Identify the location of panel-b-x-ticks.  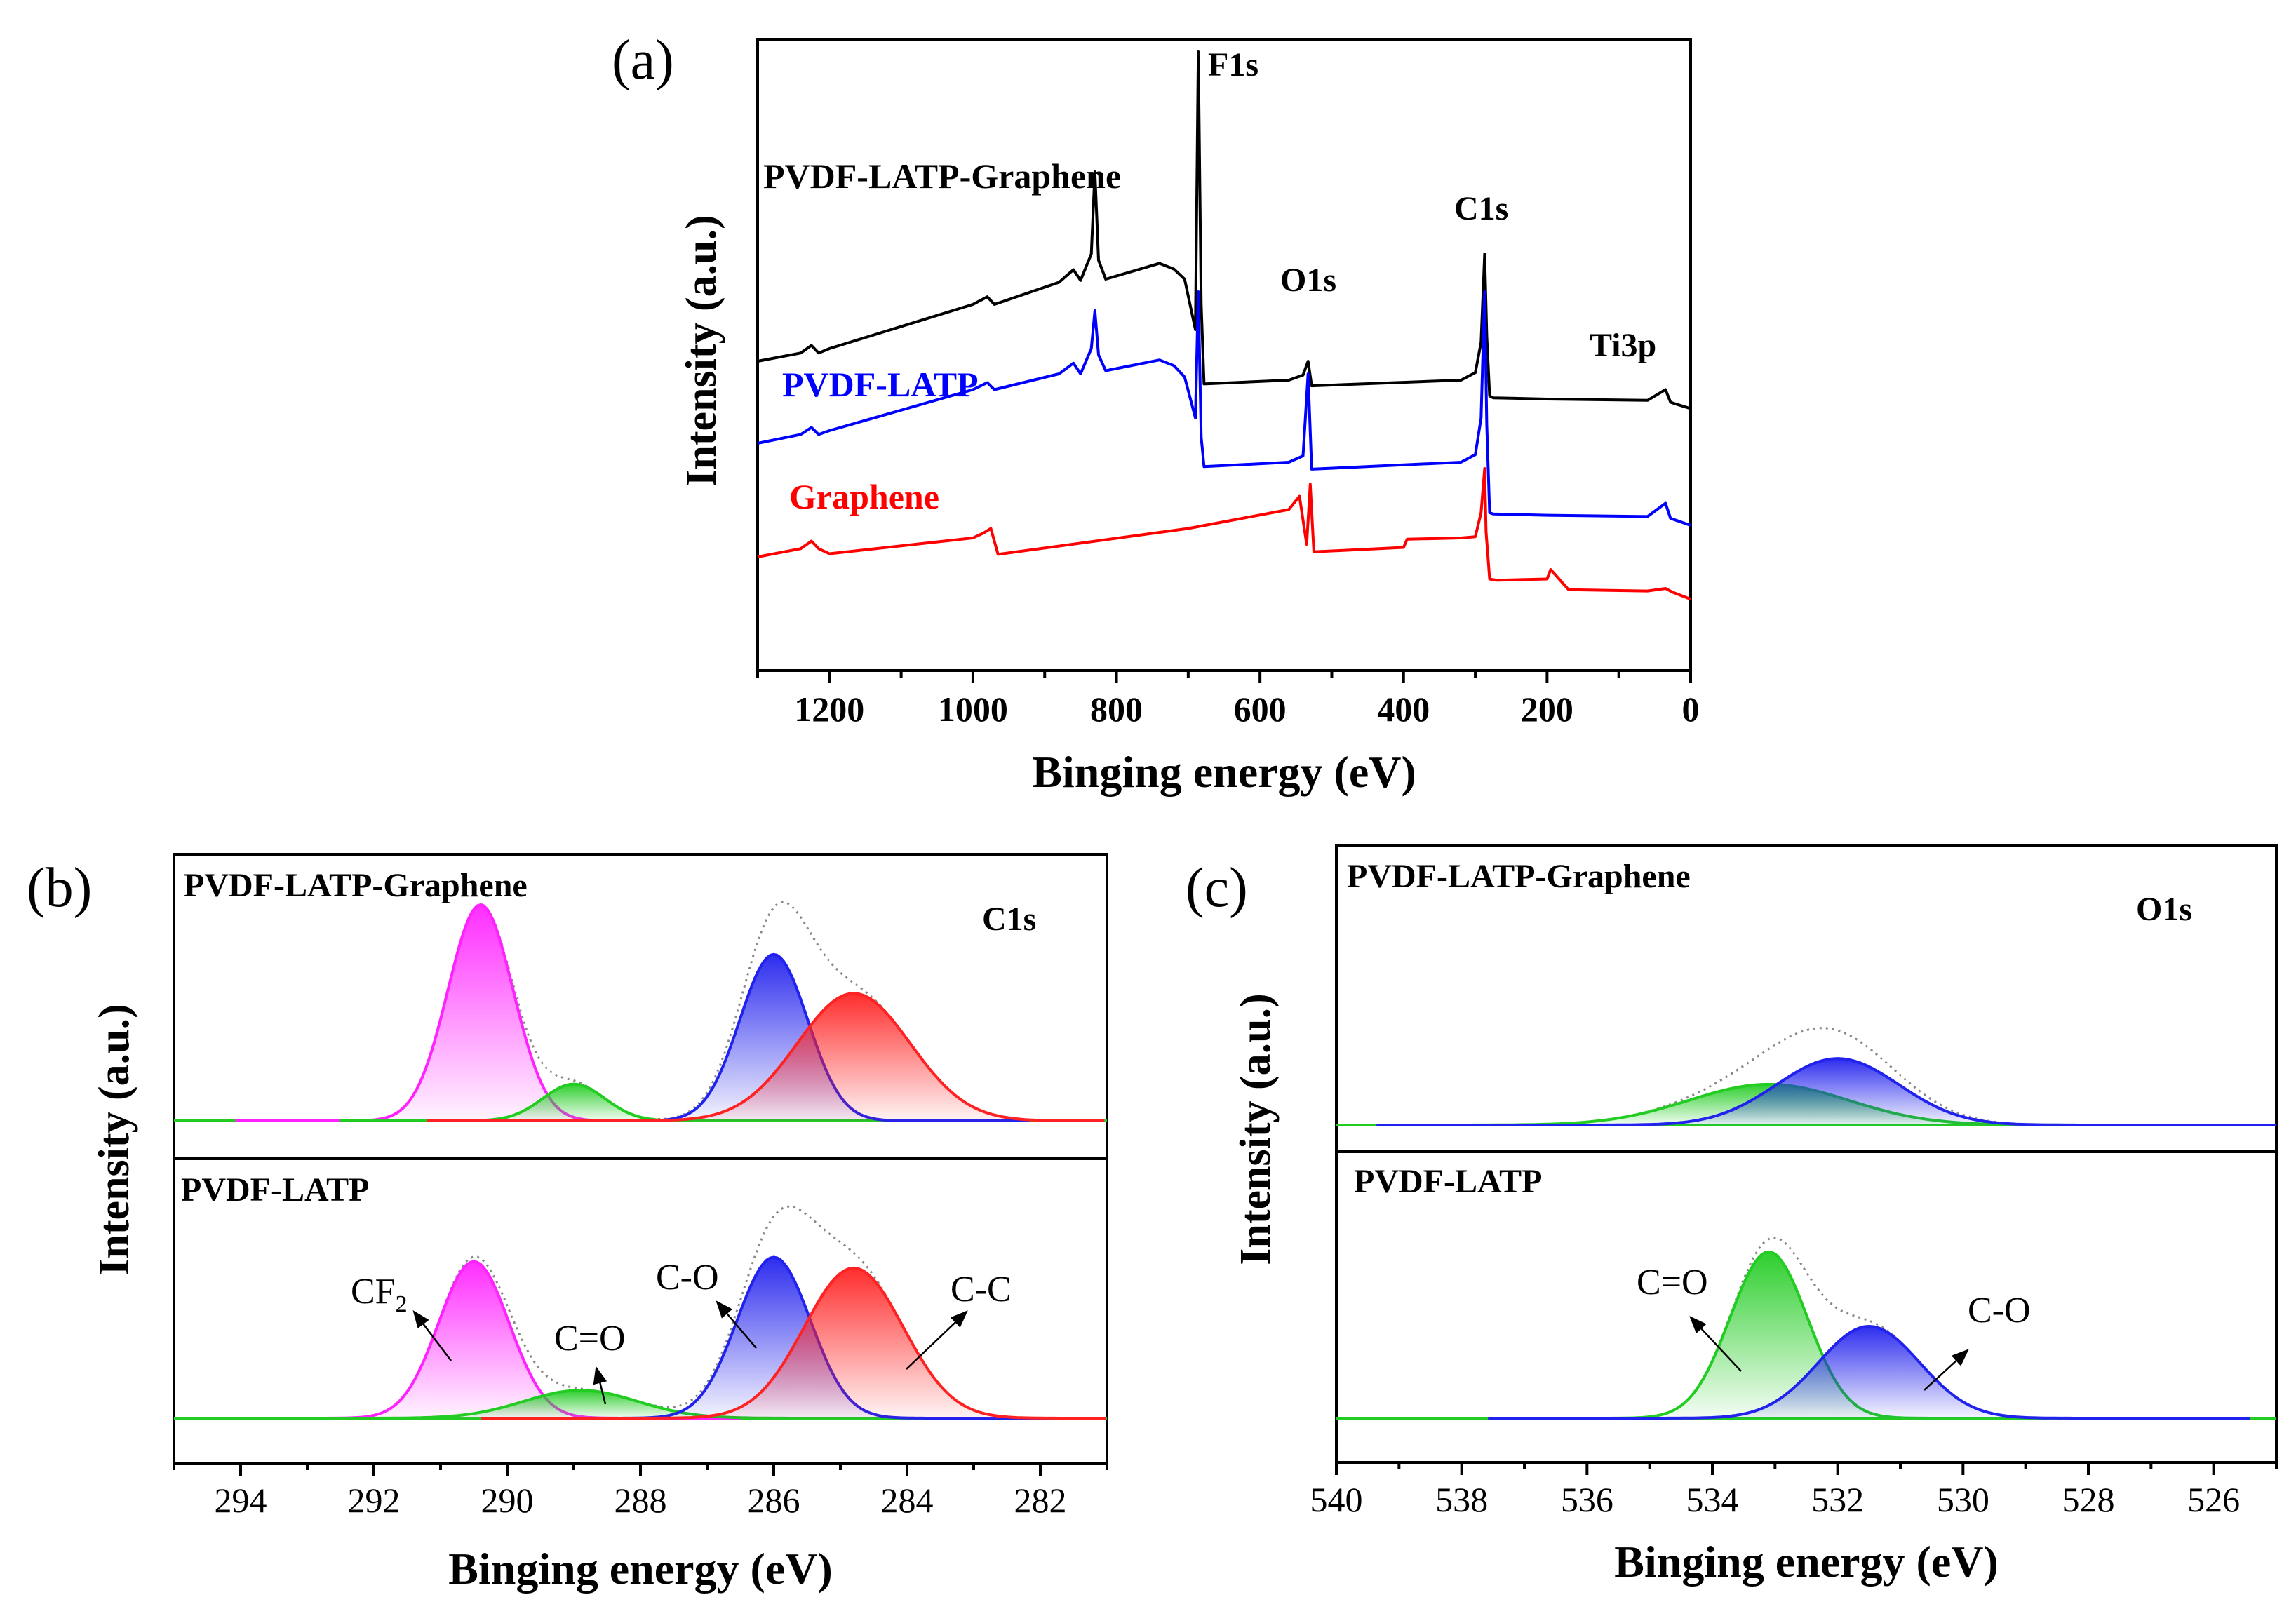
(640, 1469).